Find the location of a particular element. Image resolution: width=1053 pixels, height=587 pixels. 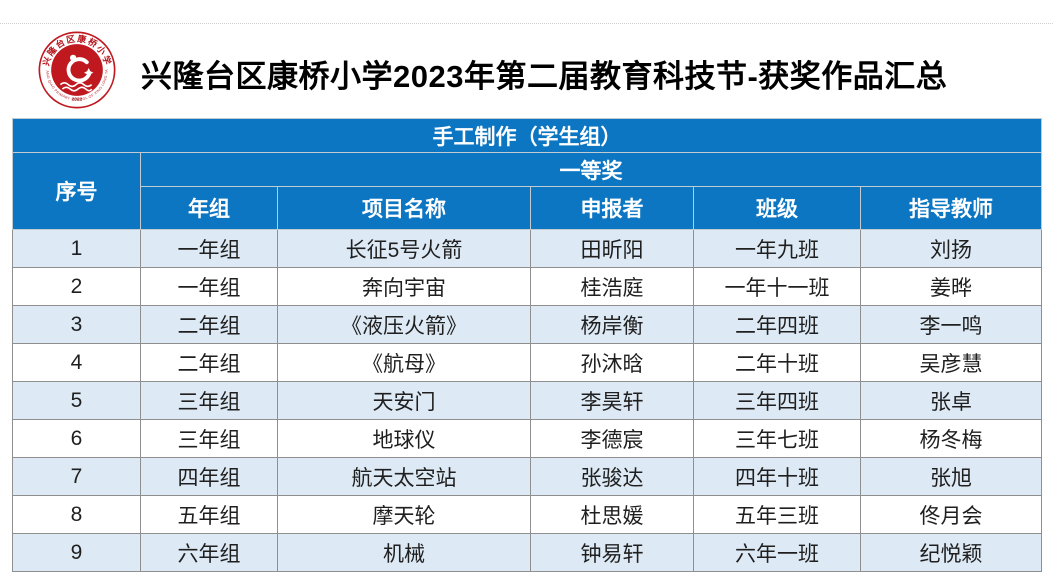

cell-applicant: 桂浩庭 is located at coordinates (612, 286).